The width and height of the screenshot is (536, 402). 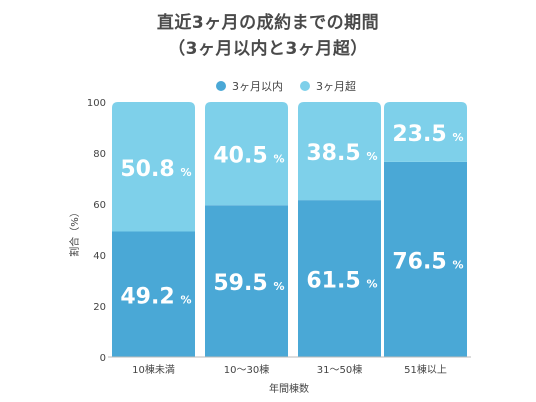 I want to click on y-tick-label: 80, so click(x=99, y=154).